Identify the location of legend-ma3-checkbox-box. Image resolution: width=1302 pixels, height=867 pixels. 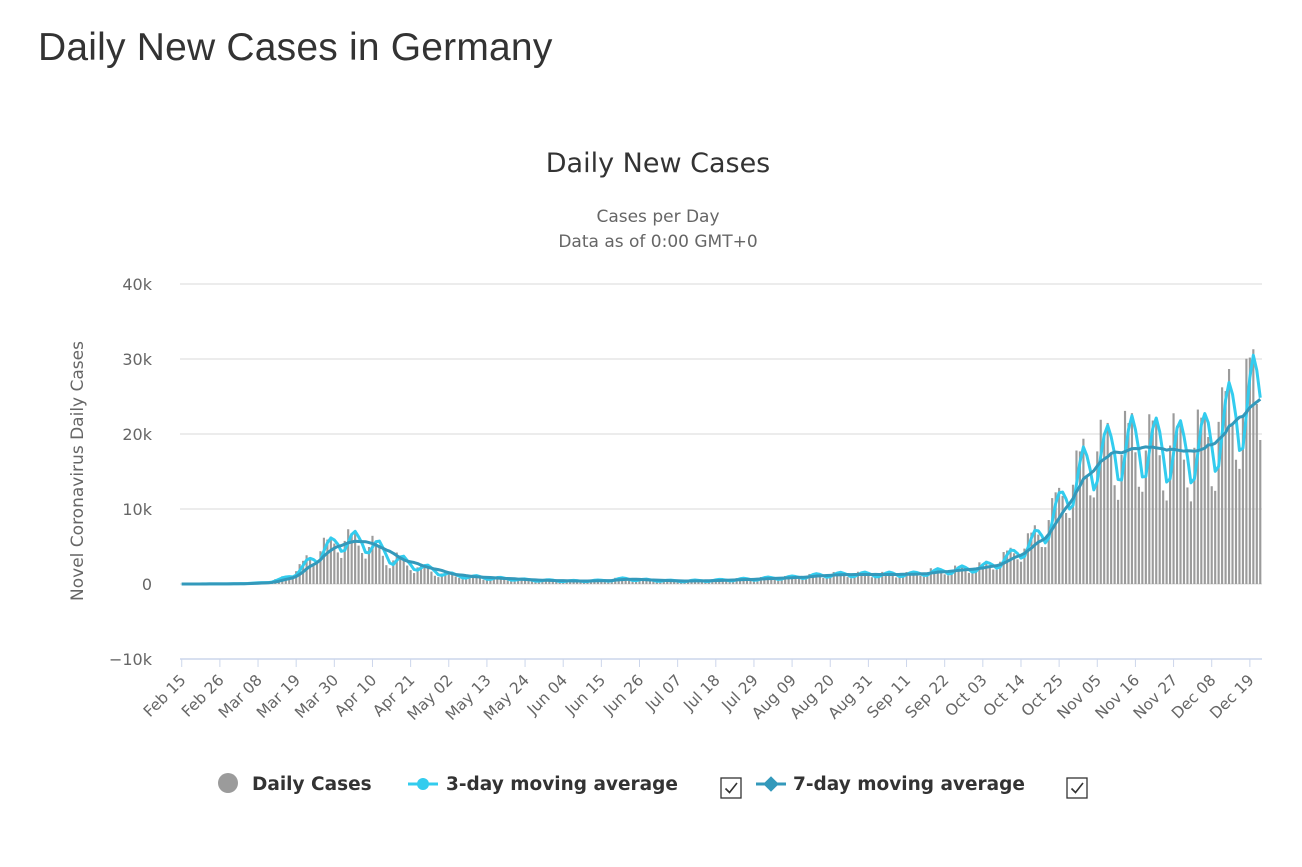
(731, 788).